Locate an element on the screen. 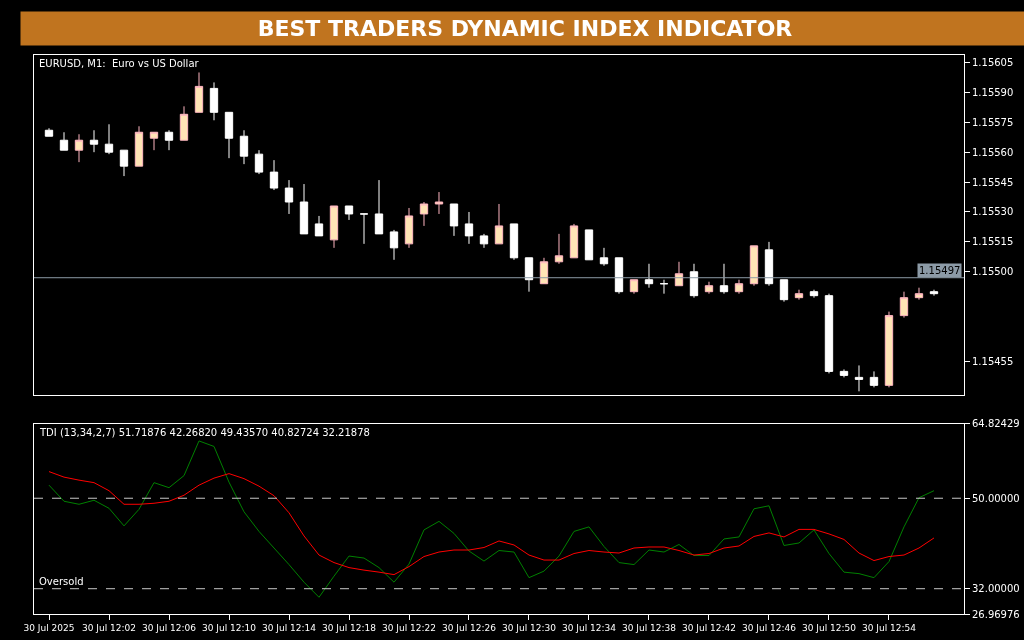  x-tick-label: 30 Jul 12:38 is located at coordinates (649, 627).